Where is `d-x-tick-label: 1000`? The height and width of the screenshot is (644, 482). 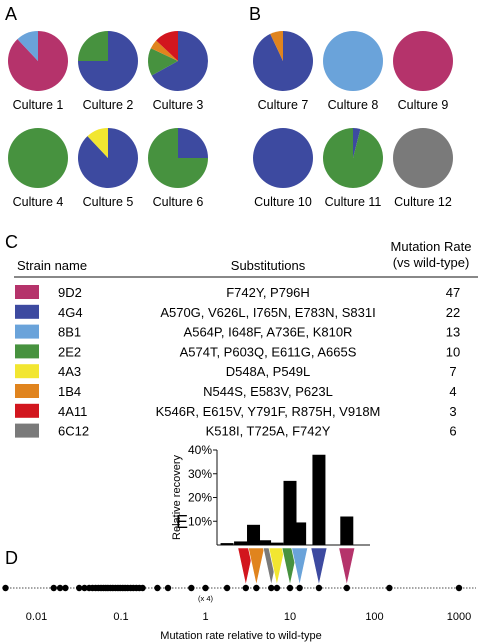
d-x-tick-label: 1000 is located at coordinates (459, 617).